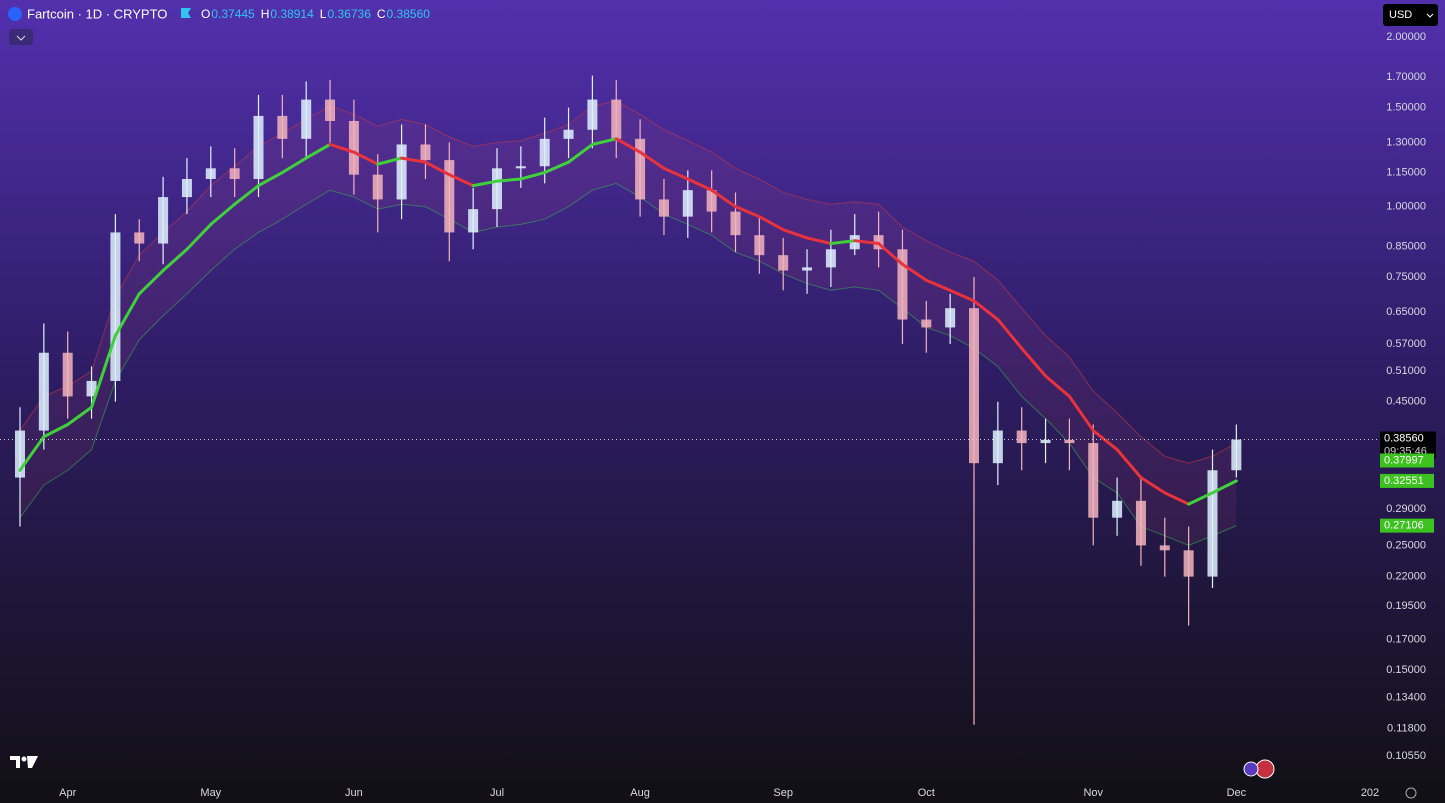  Describe the element at coordinates (1406, 108) in the screenshot. I see `y-tick-label: 1.50000` at that location.